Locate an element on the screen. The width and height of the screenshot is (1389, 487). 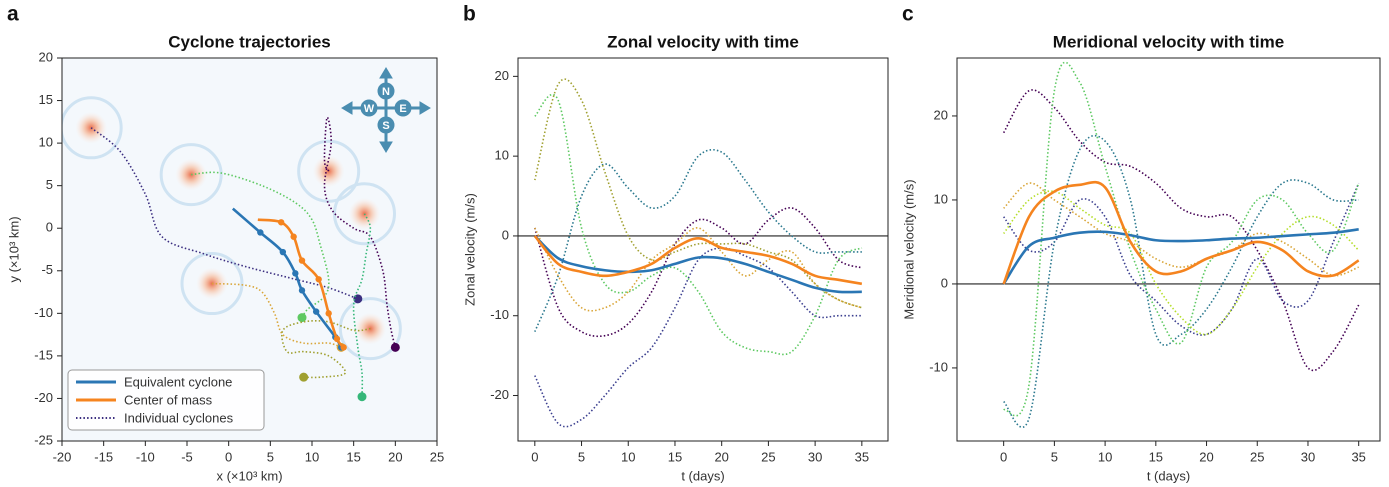
x-tick-label: -20 is located at coordinates (62, 456).